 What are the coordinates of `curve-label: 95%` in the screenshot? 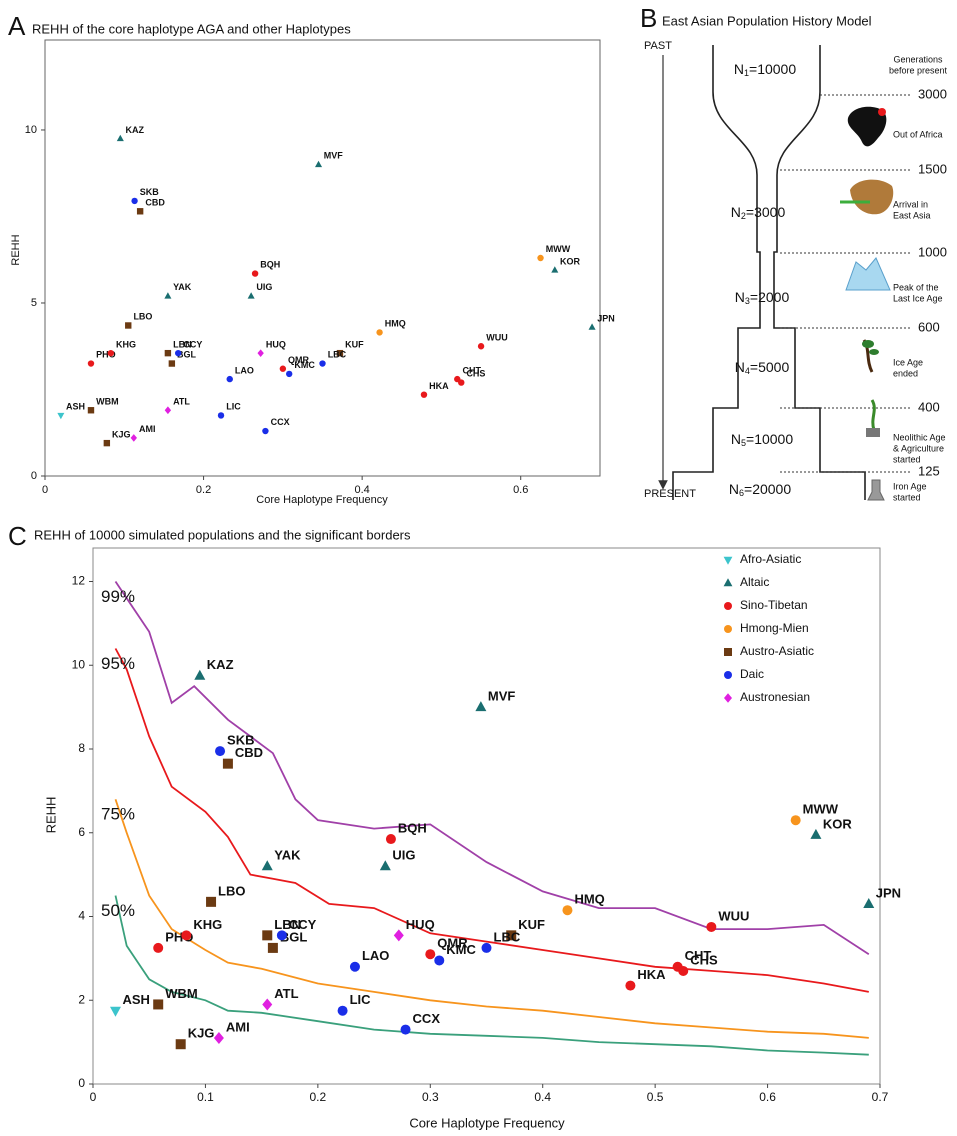 It's located at (118, 663).